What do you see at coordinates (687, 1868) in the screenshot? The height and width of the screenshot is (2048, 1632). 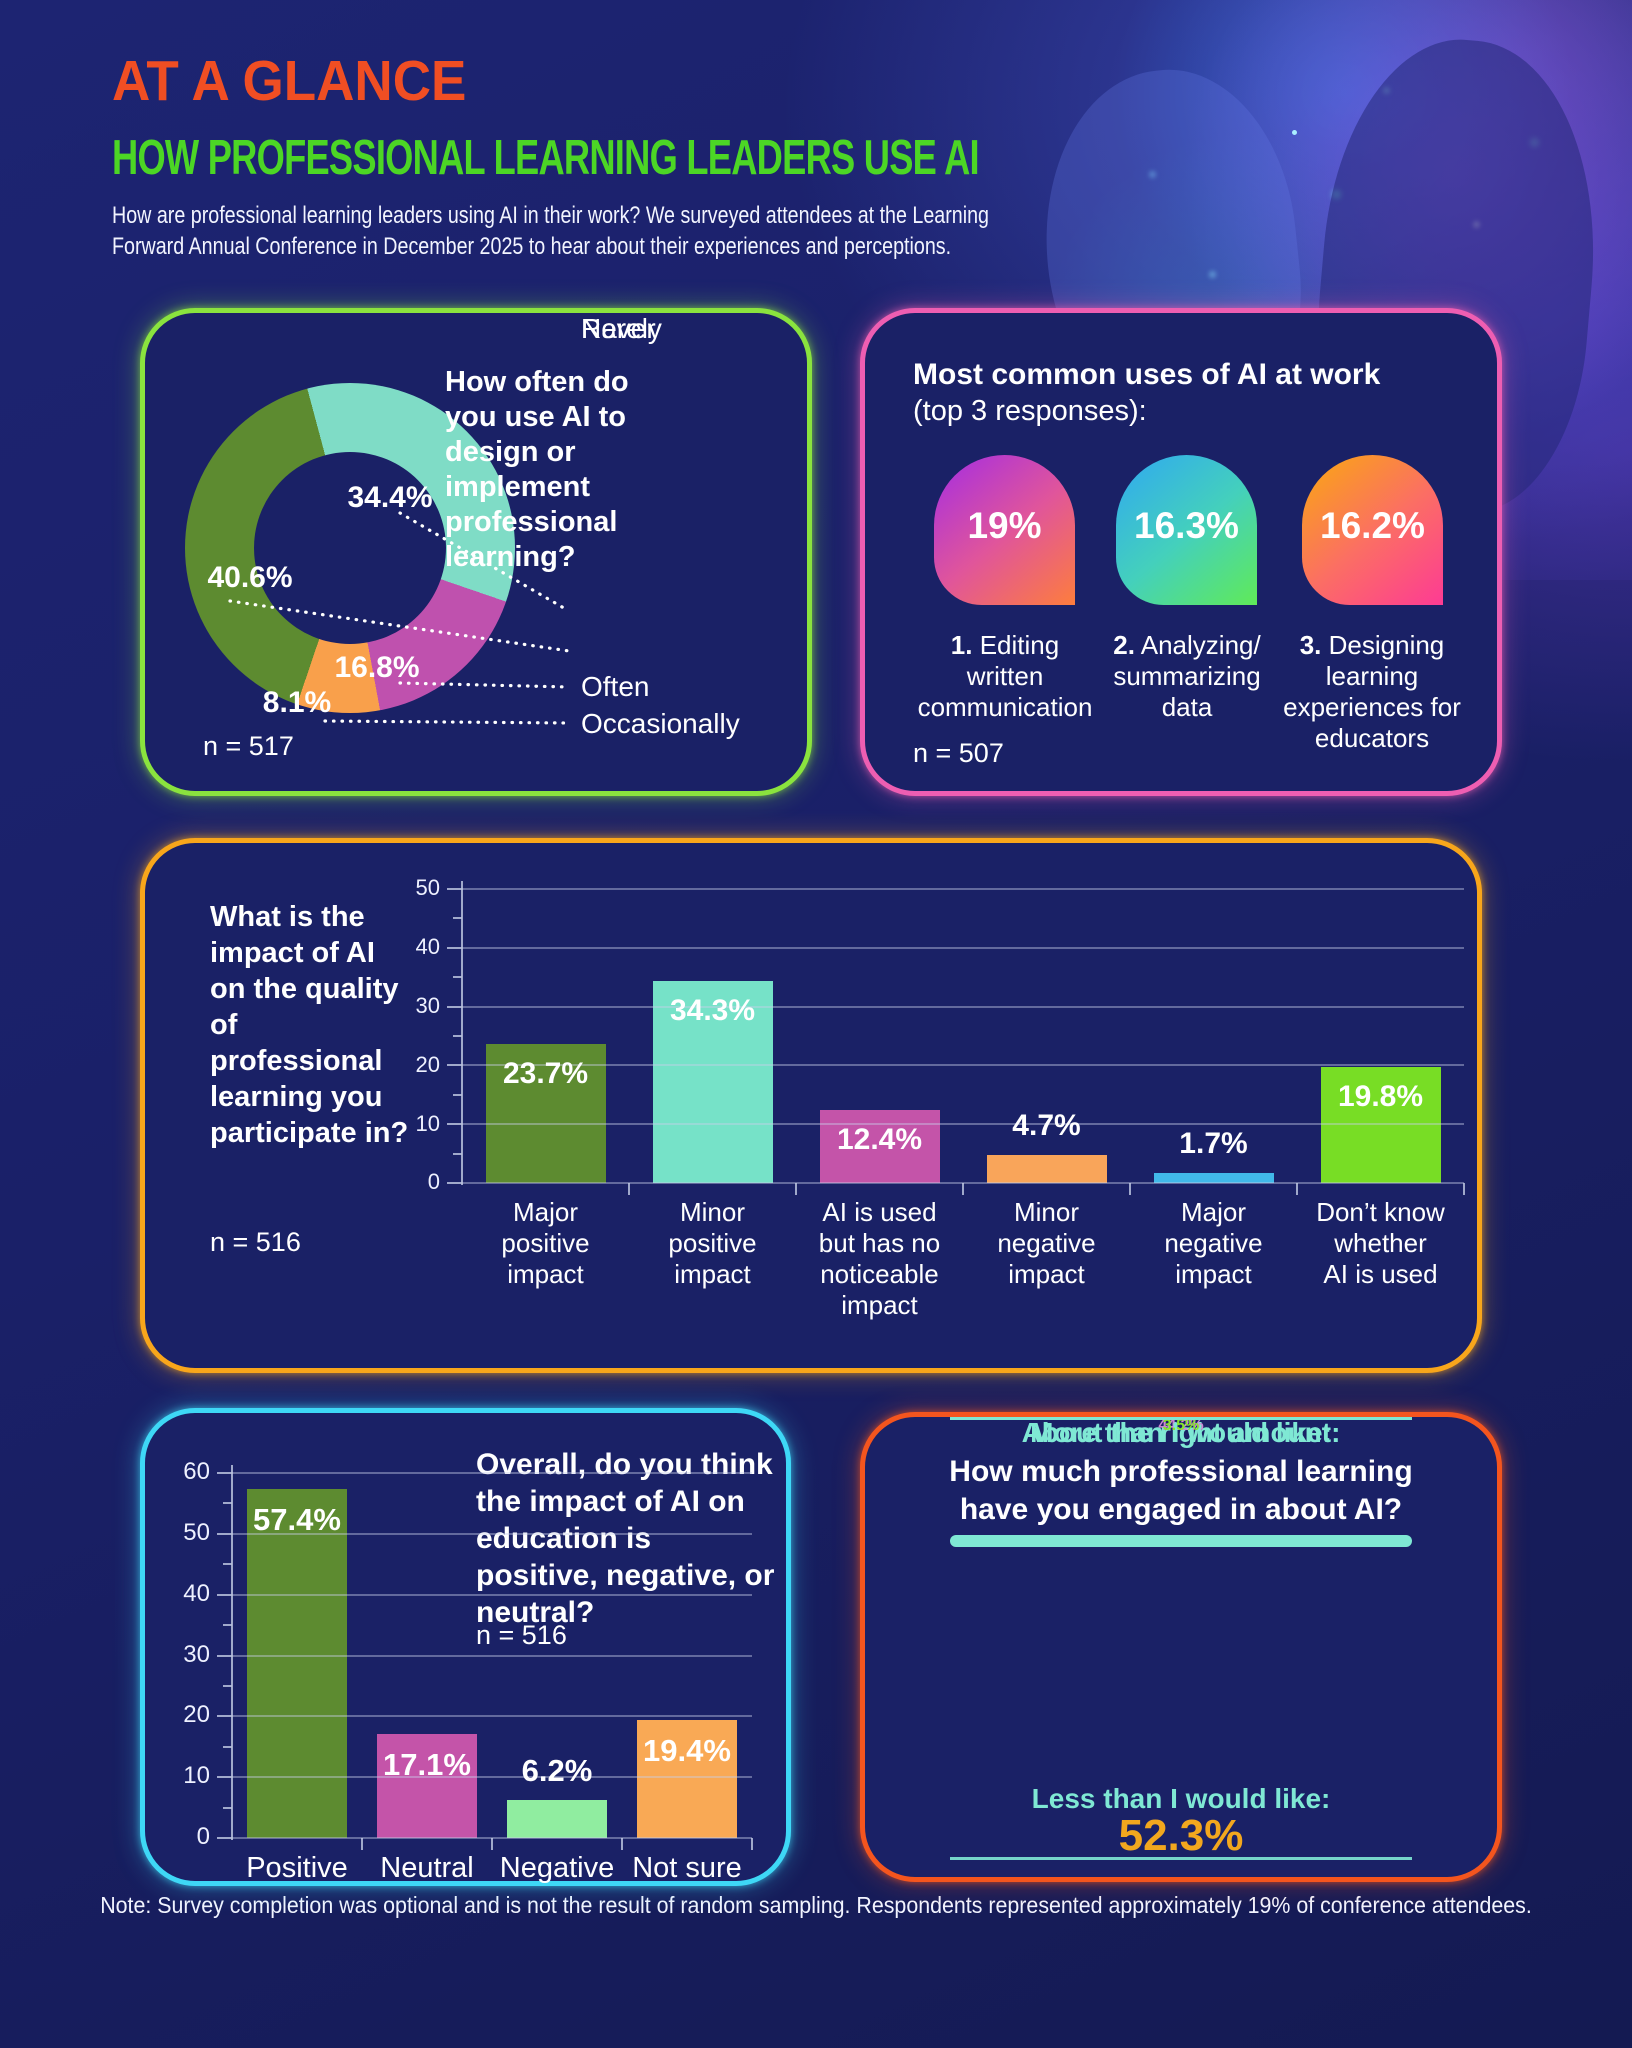 I see `category-label: Not sure` at bounding box center [687, 1868].